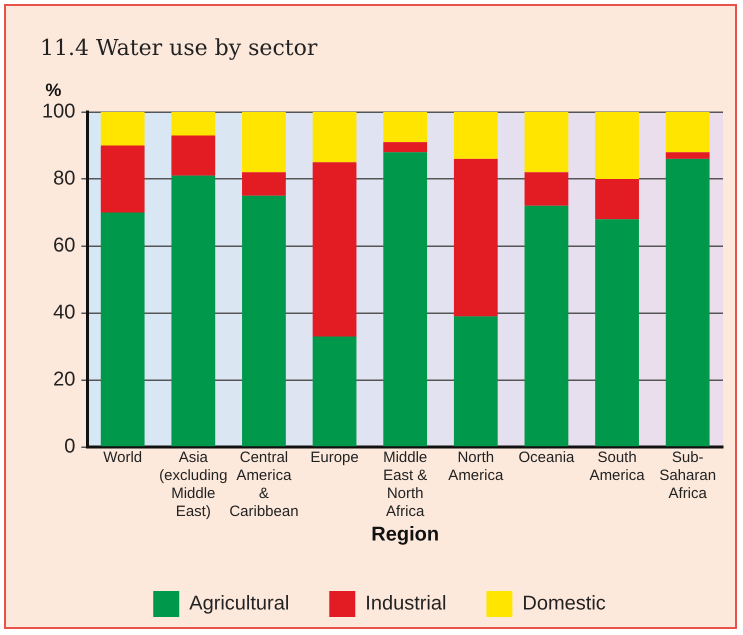 This screenshot has width=743, height=635. I want to click on x-tick-label: North America, so click(476, 466).